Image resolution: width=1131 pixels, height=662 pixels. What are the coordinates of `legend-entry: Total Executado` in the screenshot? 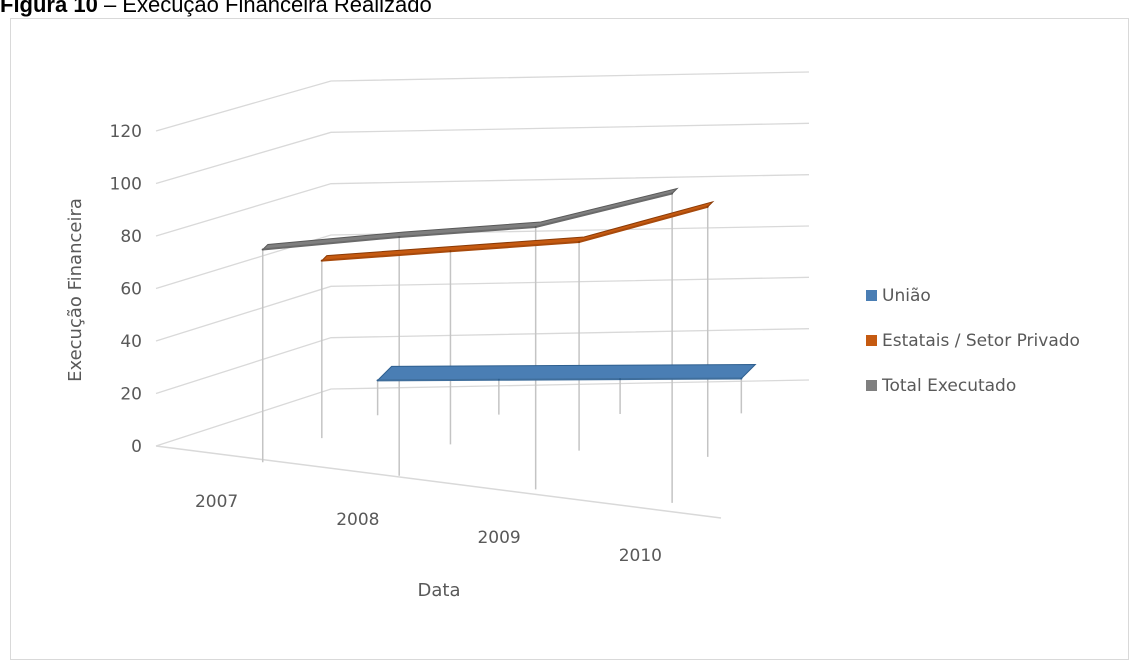 It's located at (948, 386).